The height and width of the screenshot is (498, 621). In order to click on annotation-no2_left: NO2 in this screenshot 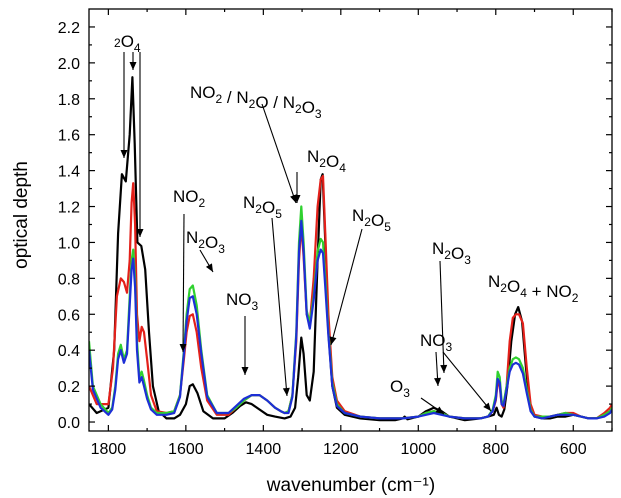, I will do `click(189, 198)`.